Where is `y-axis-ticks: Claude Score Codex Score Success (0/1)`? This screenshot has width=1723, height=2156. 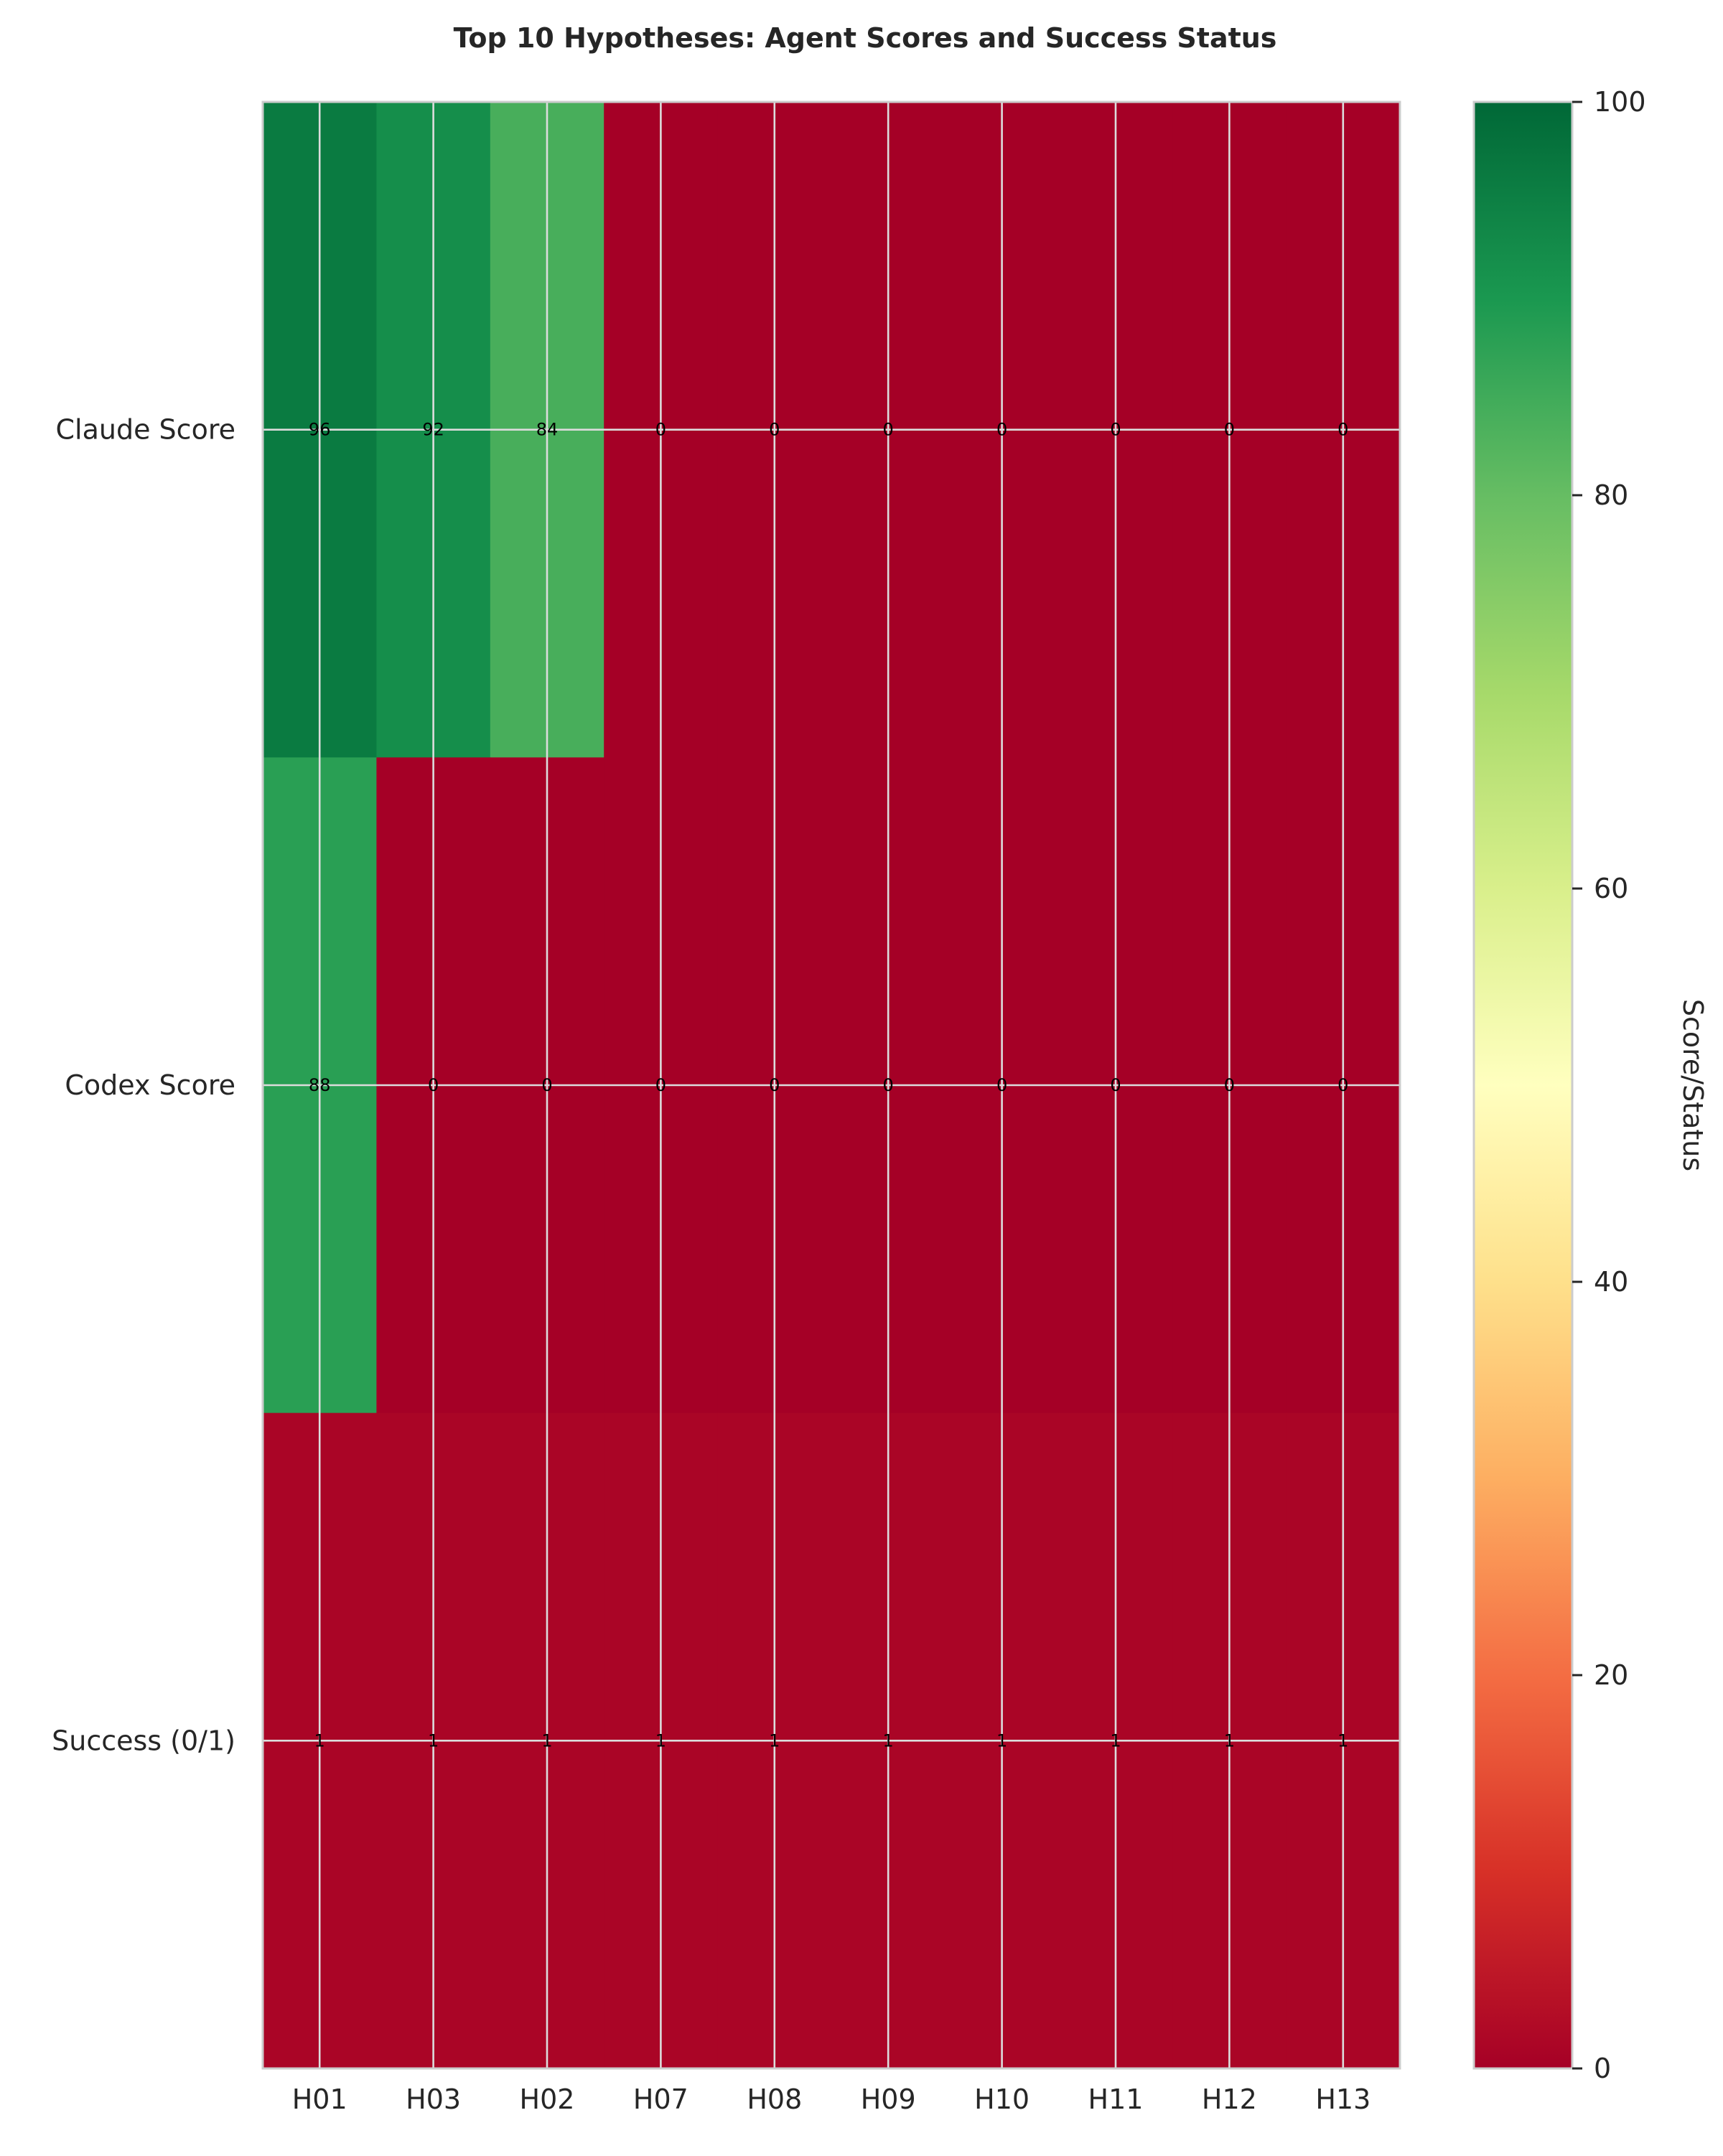 y-axis-ticks: Claude Score Codex Score Success (0/1) is located at coordinates (143, 1085).